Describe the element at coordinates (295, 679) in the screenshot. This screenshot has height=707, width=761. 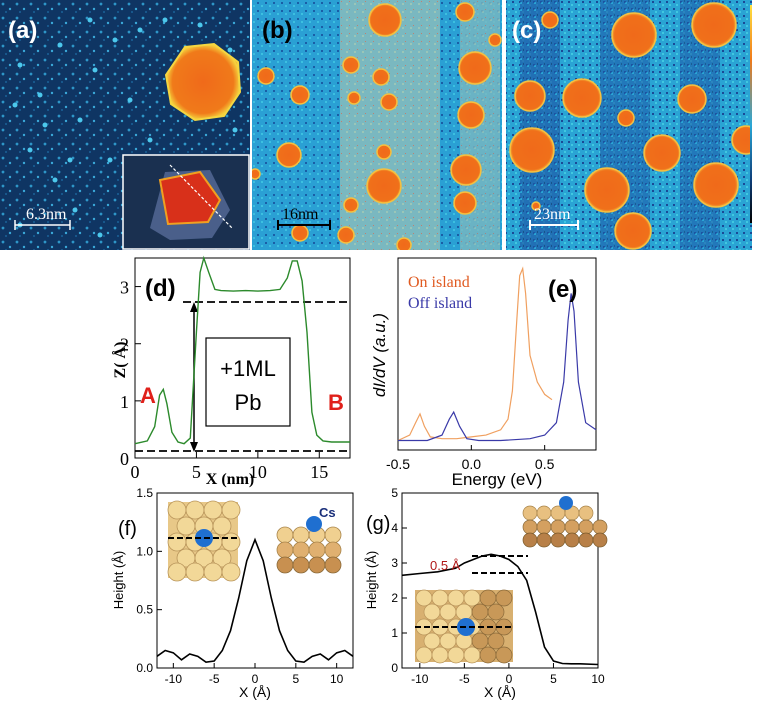
I see `xtick-label-f: 5` at that location.